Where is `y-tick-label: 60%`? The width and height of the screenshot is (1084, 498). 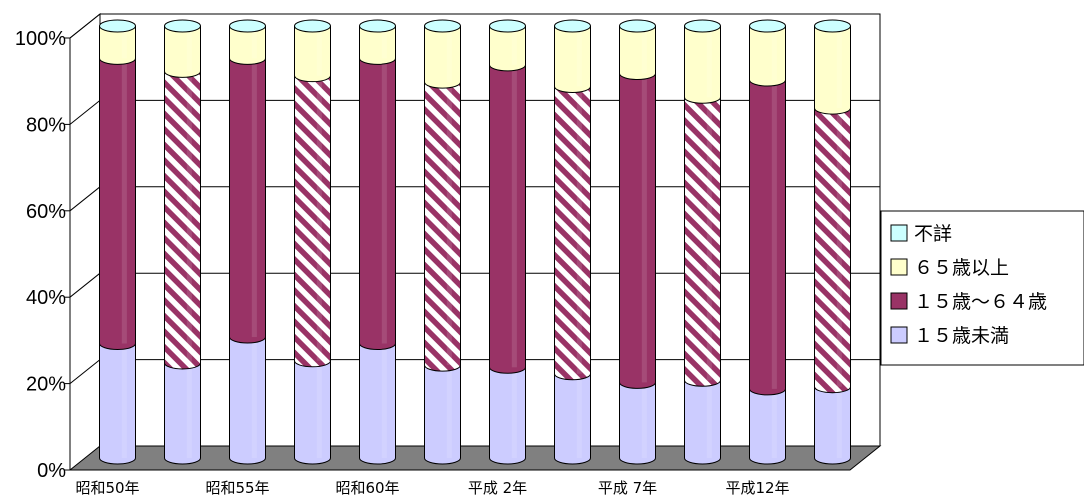 y-tick-label: 60% is located at coordinates (46, 212).